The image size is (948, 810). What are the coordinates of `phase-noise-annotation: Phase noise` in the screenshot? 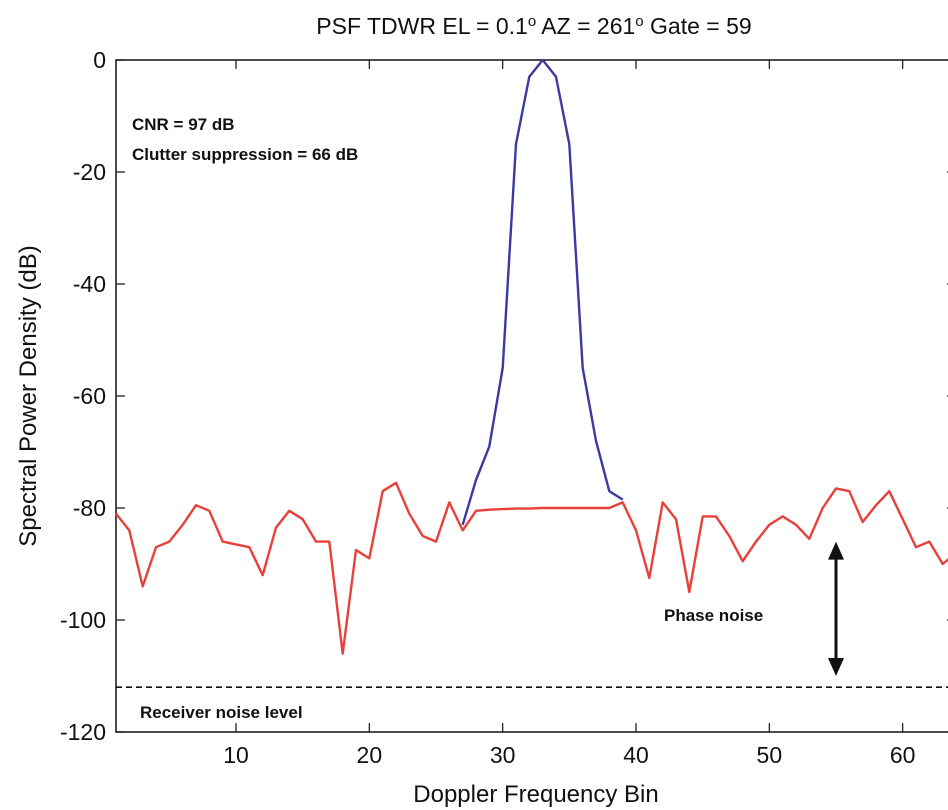 It's located at (713, 615).